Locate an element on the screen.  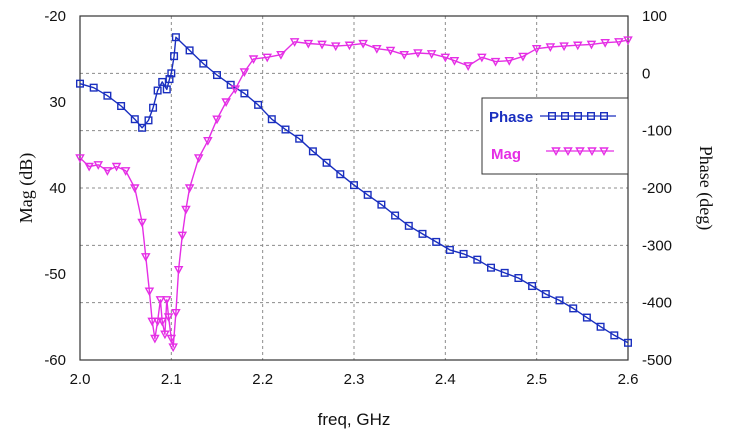
legend-label-mag: Mag is located at coordinates (506, 154).